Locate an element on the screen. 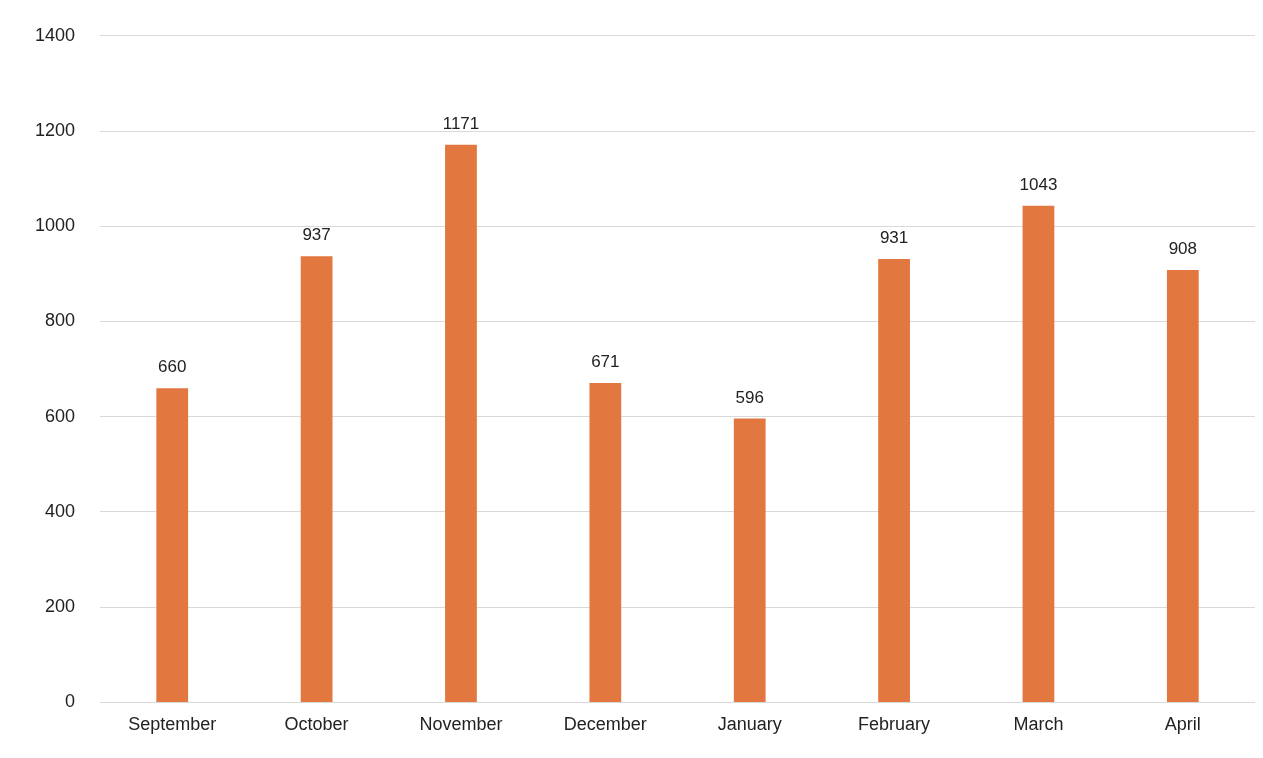  data-label: 671 is located at coordinates (605, 362).